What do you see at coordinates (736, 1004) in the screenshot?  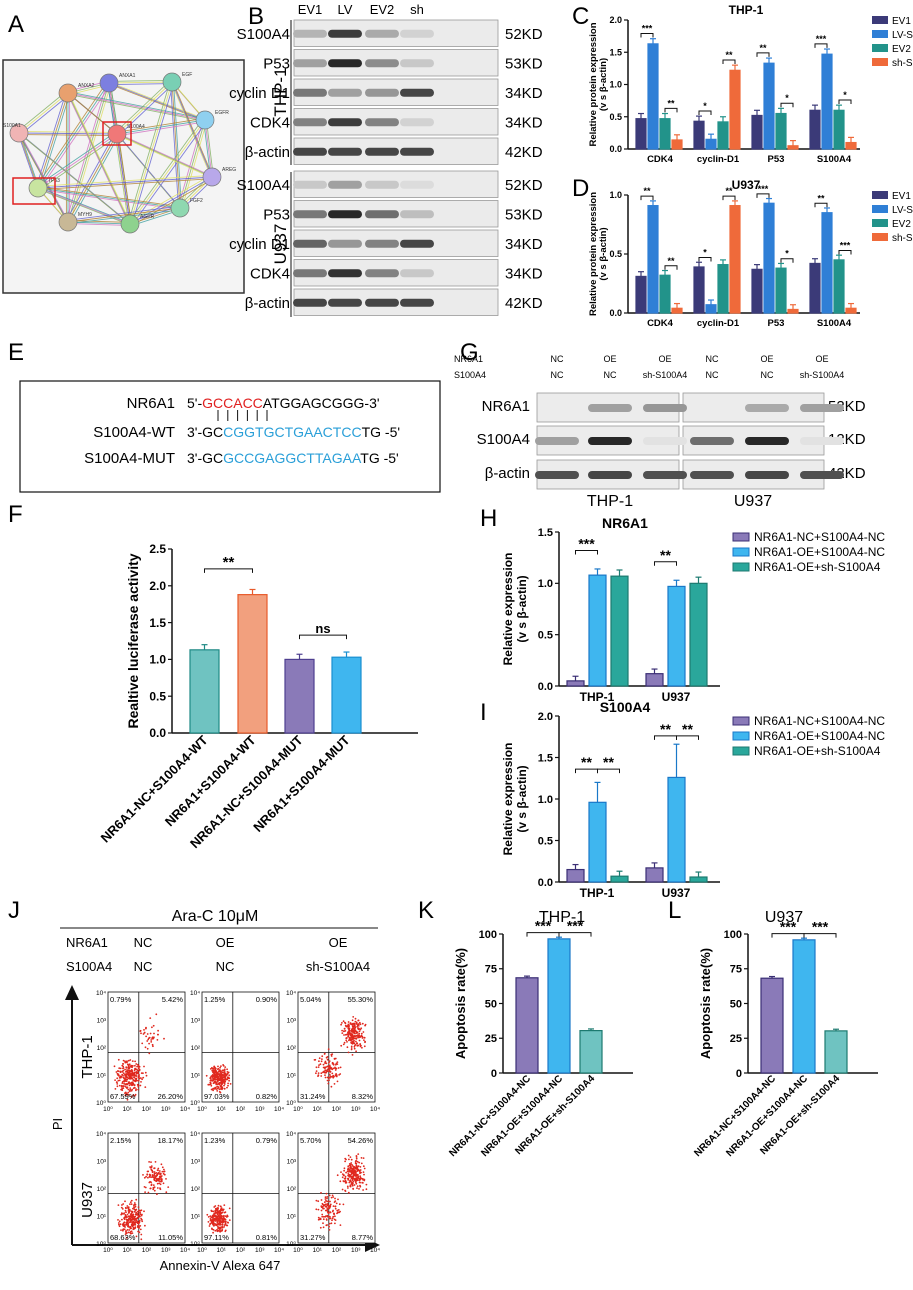 I see `y-tick-label: 50` at bounding box center [736, 1004].